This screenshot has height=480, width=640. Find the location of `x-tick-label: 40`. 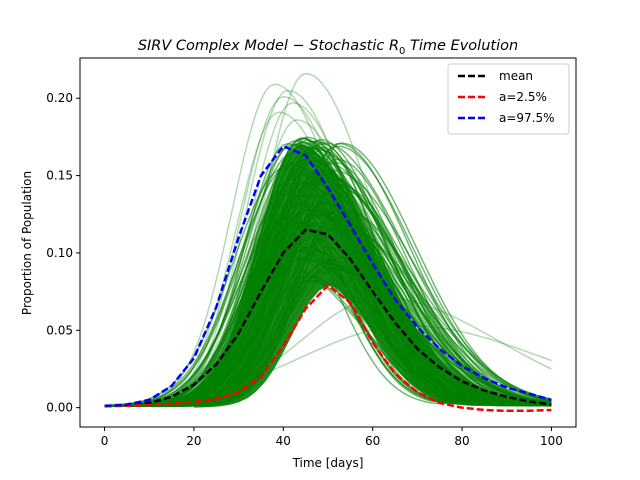

x-tick-label: 40 is located at coordinates (283, 441).